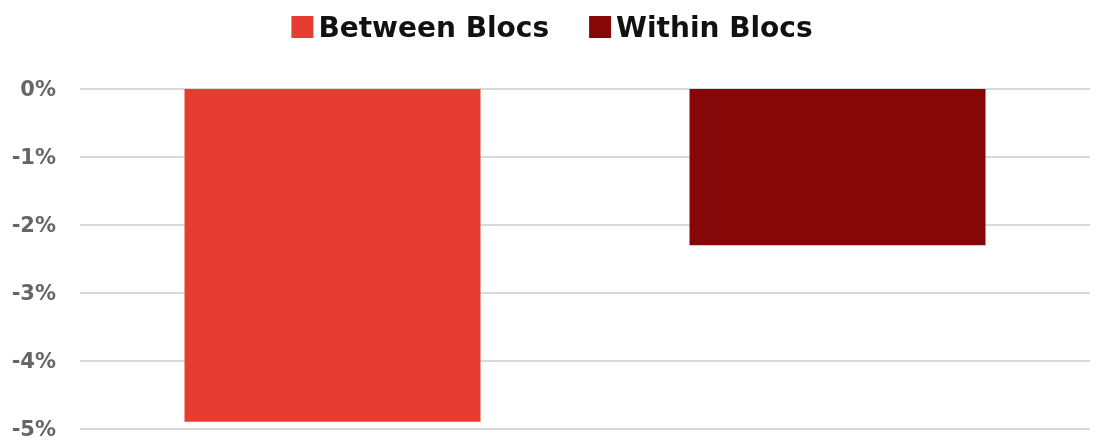  Describe the element at coordinates (33, 224) in the screenshot. I see `y-tick-label: -2%` at that location.